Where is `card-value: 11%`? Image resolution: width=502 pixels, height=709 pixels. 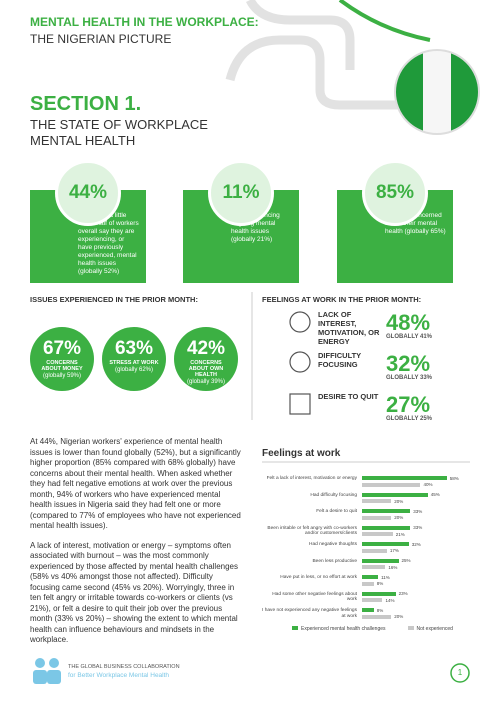 card-value: 11% is located at coordinates (241, 193).